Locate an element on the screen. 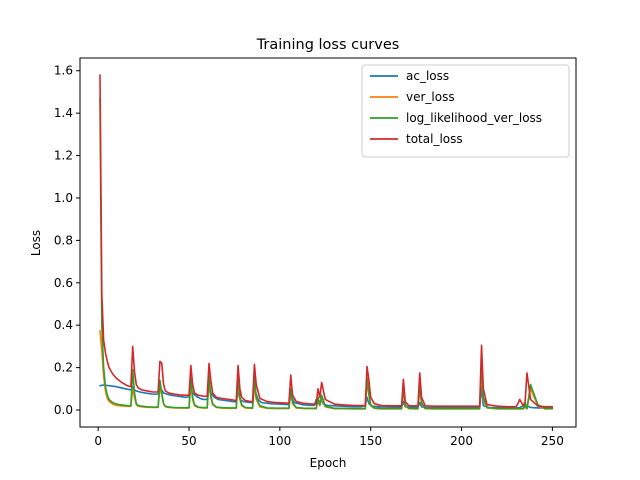  x-tick-label: 100 is located at coordinates (279, 441).